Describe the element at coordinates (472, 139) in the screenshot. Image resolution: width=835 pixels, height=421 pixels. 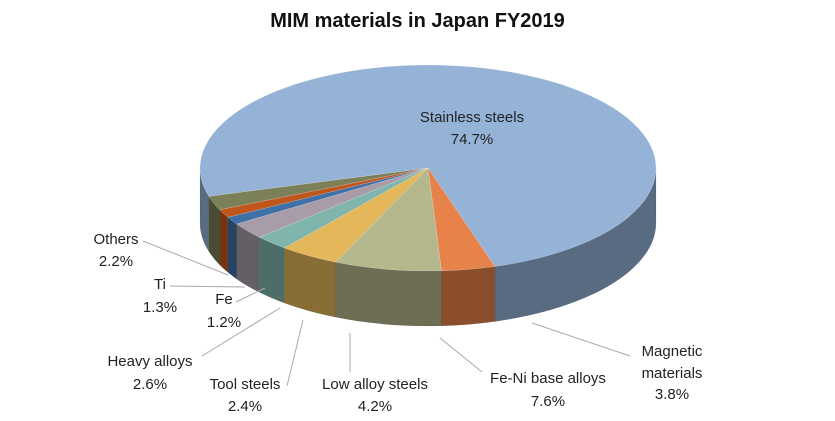
I see `slice-value-label: 74.7%` at that location.